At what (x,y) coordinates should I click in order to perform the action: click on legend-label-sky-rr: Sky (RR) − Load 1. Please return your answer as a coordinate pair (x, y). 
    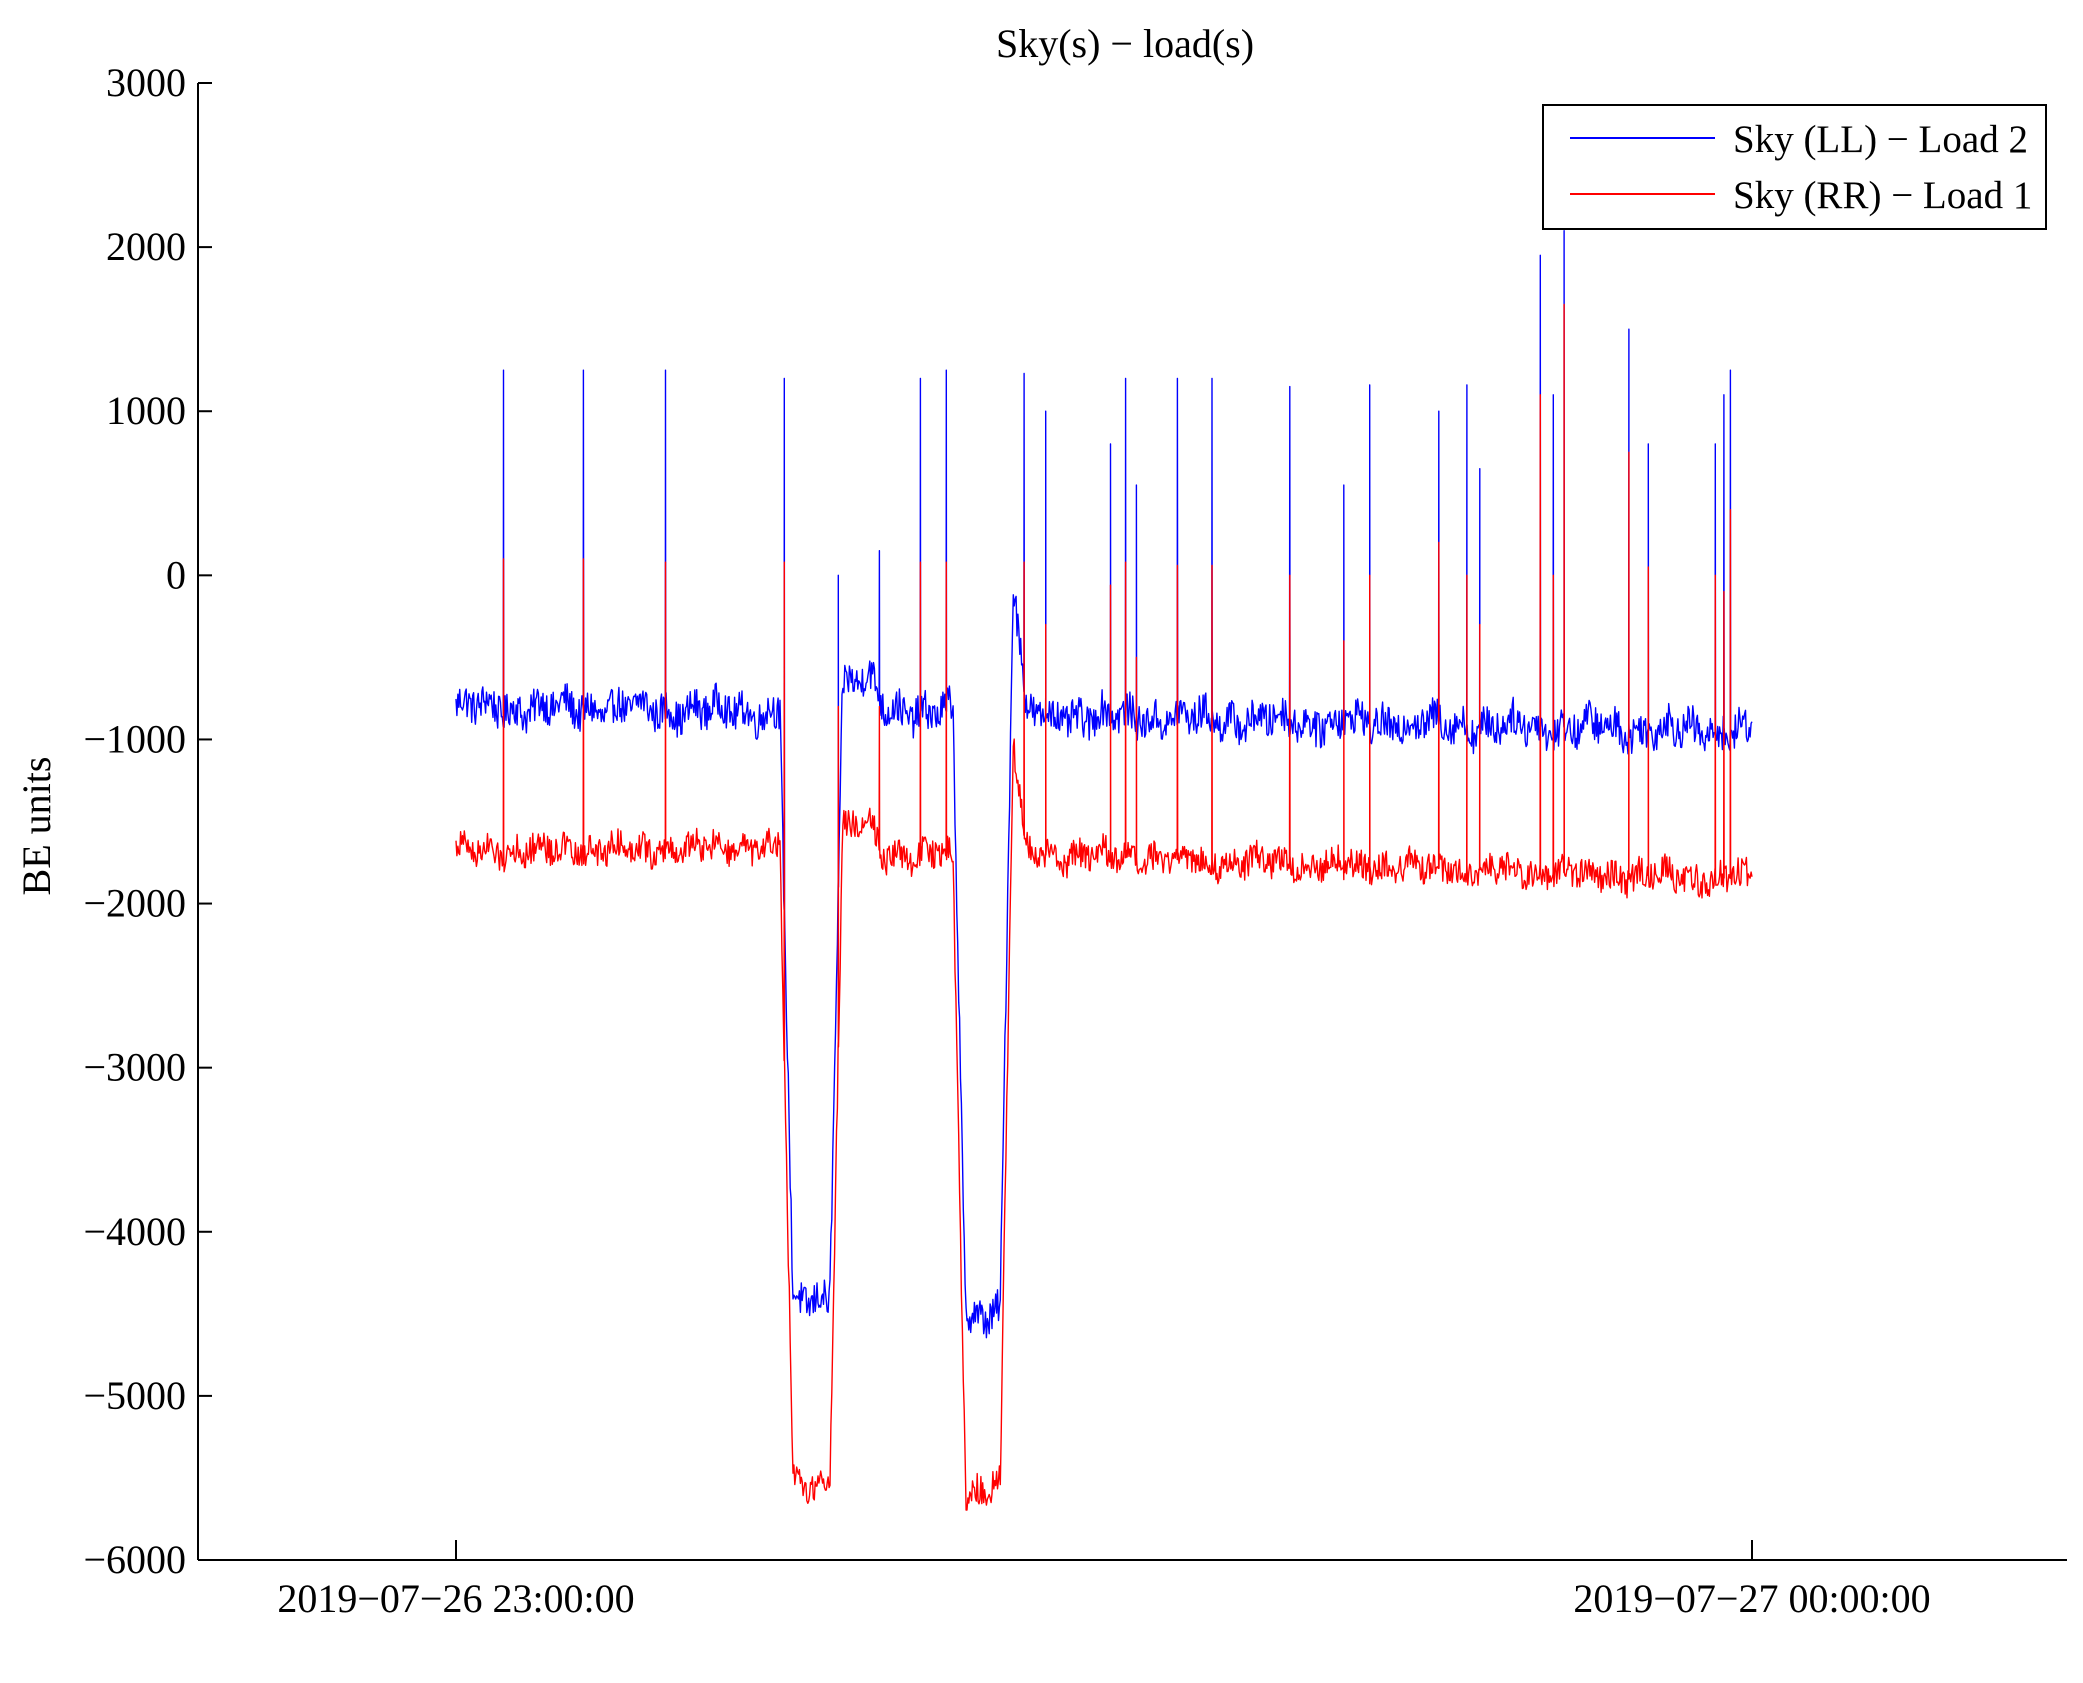
    Looking at the image, I should click on (1882, 195).